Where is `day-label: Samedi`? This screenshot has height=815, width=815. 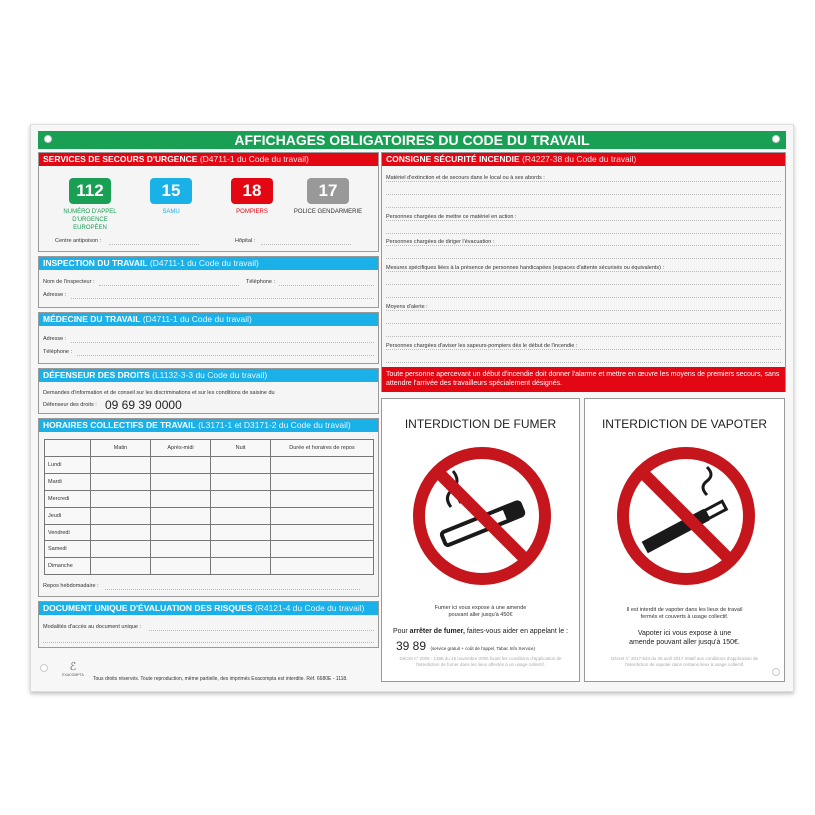
day-label: Samedi is located at coordinates (67, 549).